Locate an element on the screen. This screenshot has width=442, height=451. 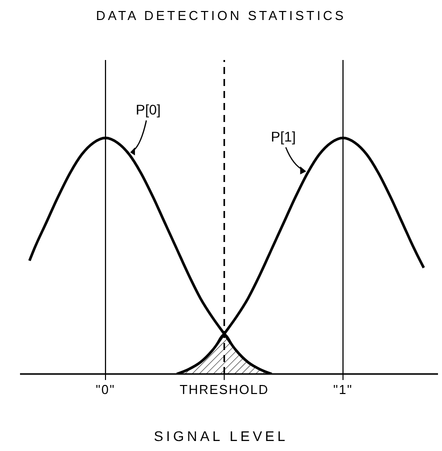
chart-title: DATA DETECTION STATISTICS is located at coordinates (221, 15).